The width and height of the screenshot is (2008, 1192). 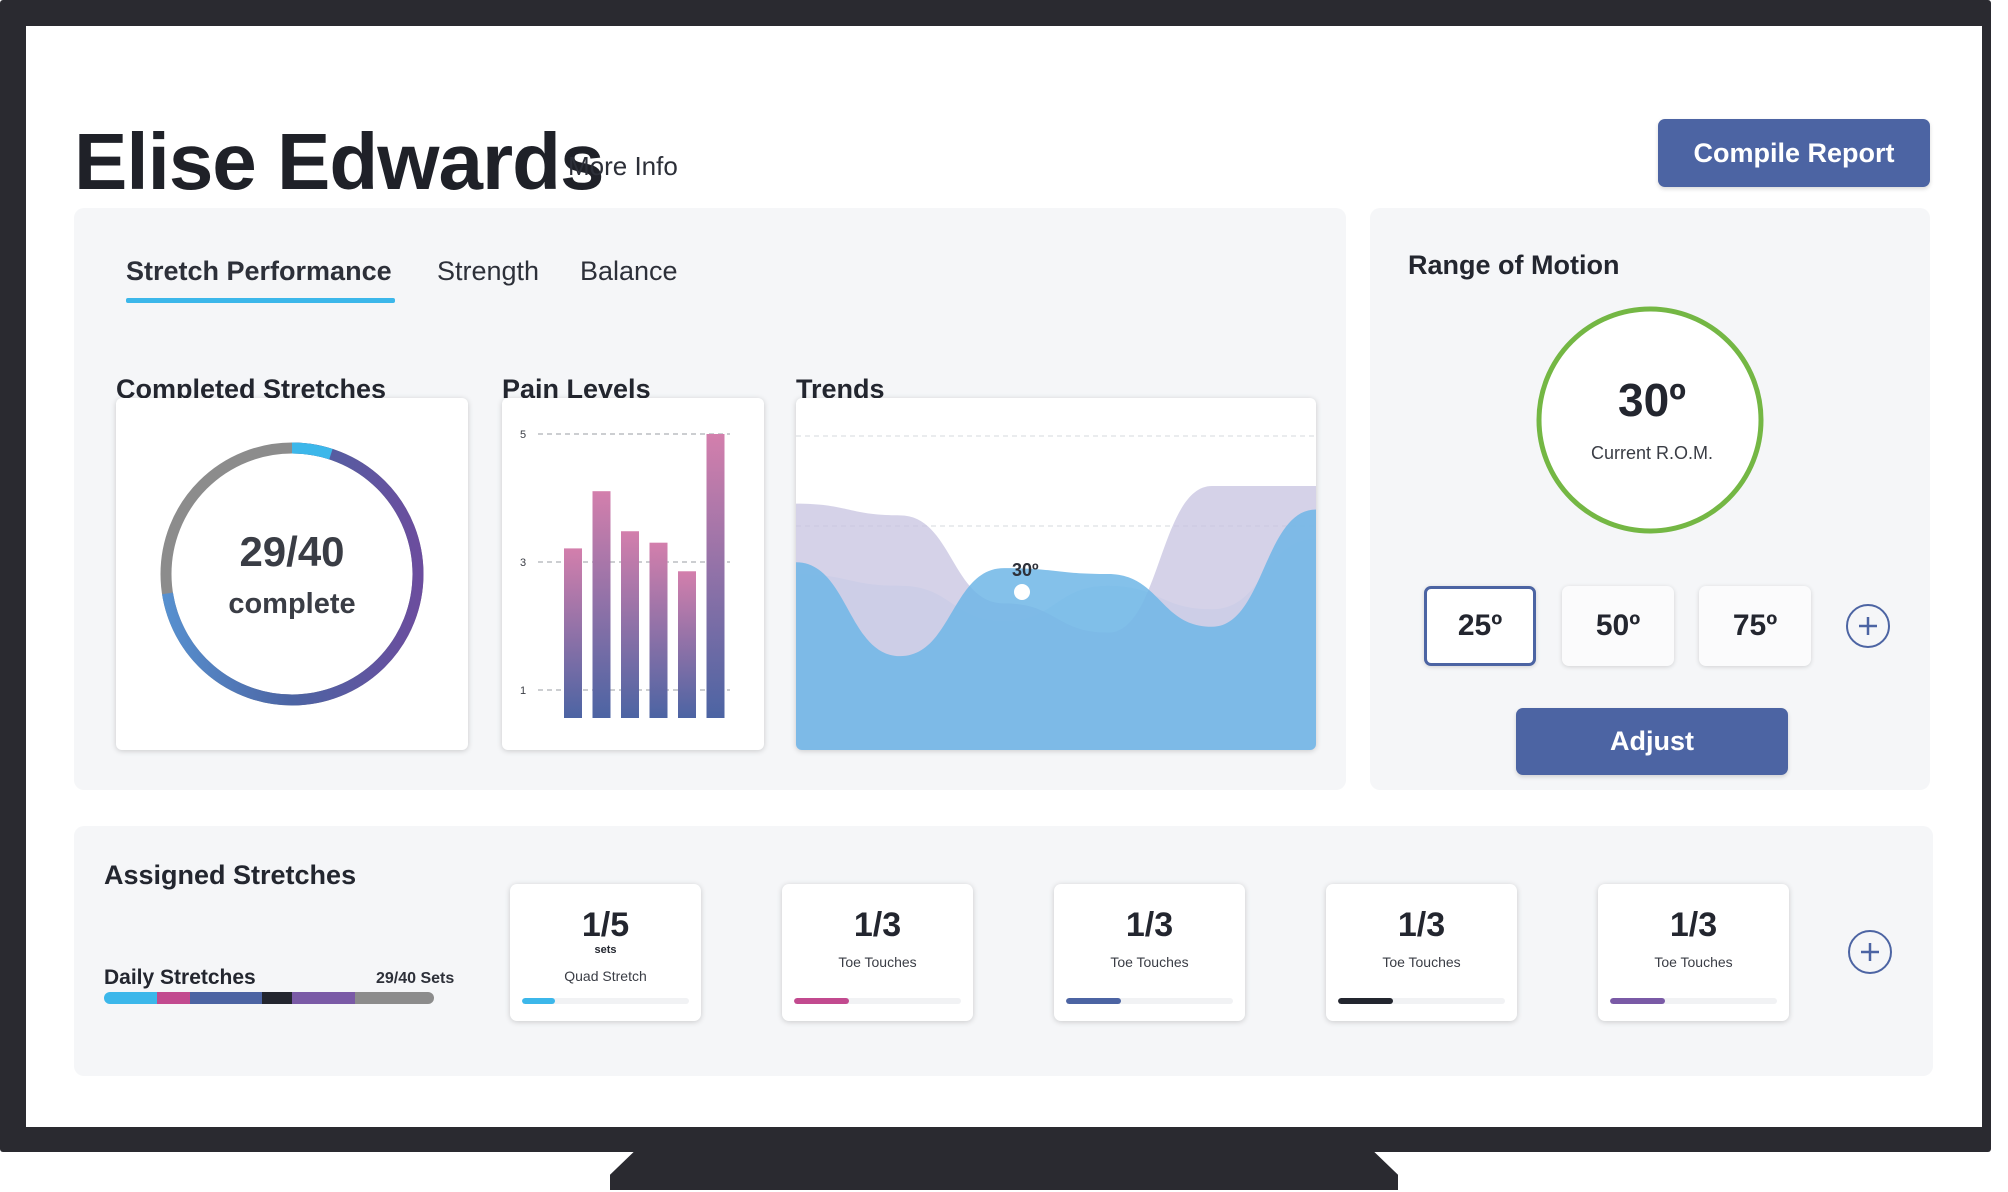 What do you see at coordinates (1618, 626) in the screenshot?
I see `rom-option-50: 50º` at bounding box center [1618, 626].